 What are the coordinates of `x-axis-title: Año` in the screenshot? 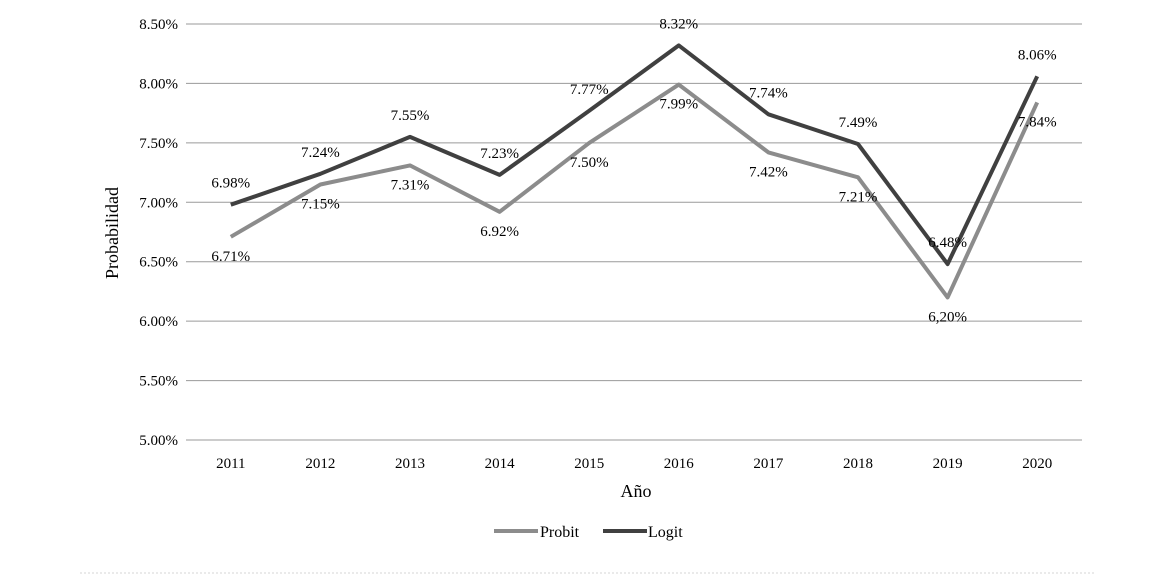 It's located at (636, 491).